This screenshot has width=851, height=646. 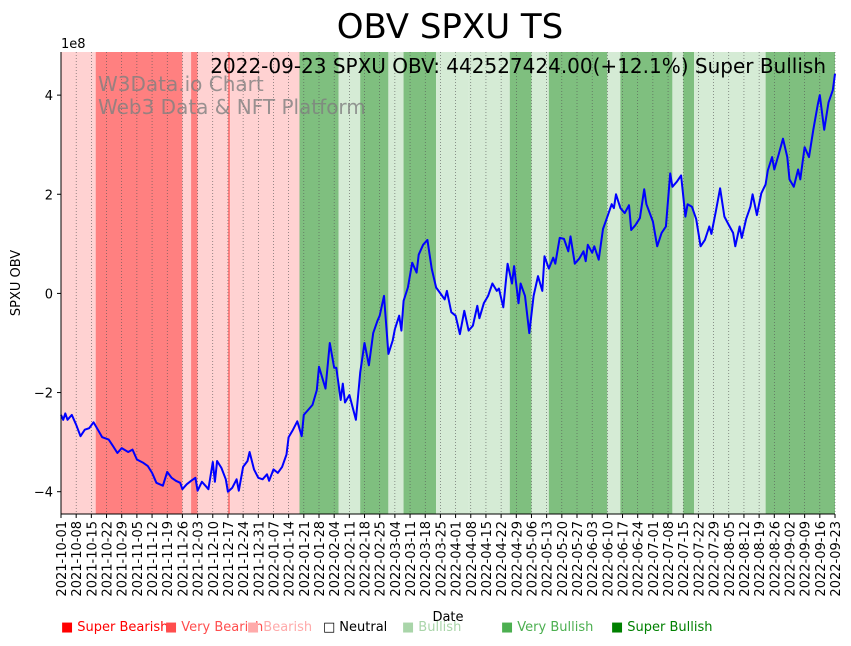 What do you see at coordinates (806, 559) in the screenshot?
I see `x-tick-label-49: 2022-09-09` at bounding box center [806, 559].